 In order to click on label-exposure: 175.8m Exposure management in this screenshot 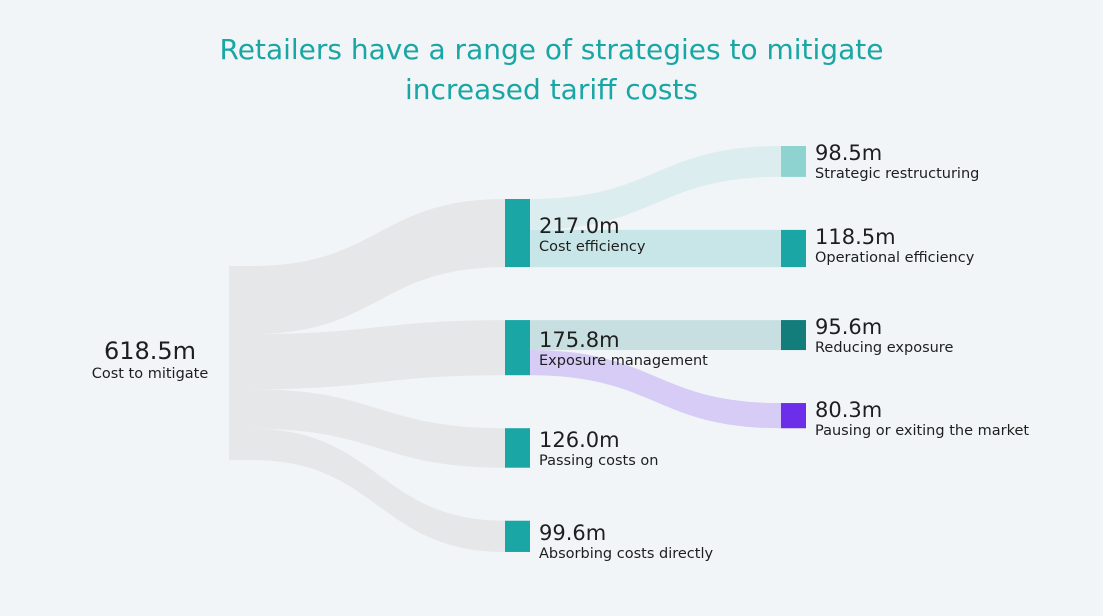, I will do `click(623, 349)`.